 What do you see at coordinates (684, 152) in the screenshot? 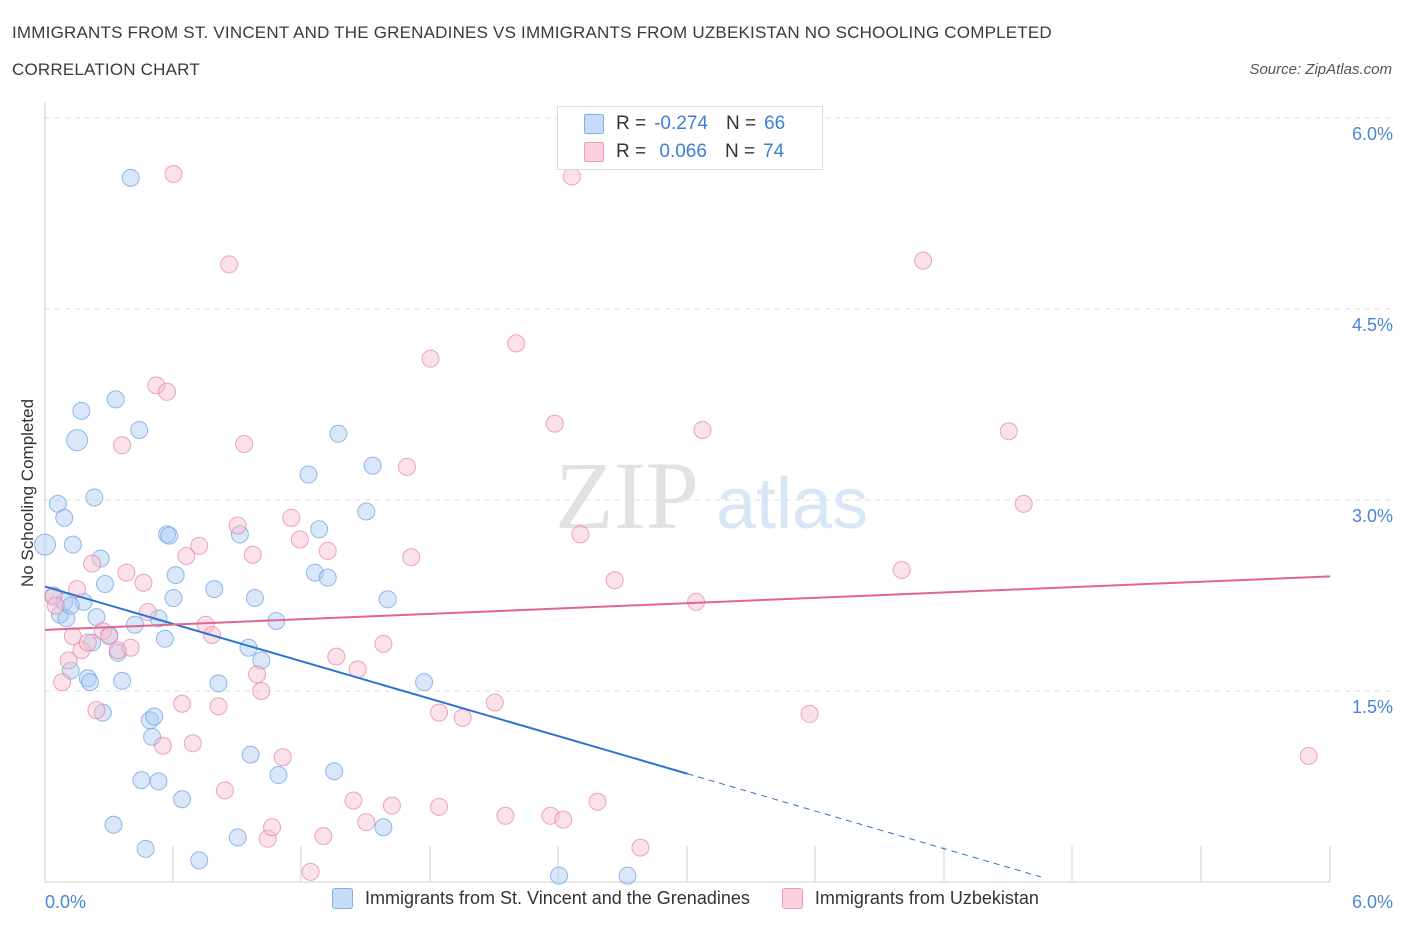
I see `legend-row-uzbekistan: R = 0.066 N = 74` at bounding box center [684, 152].